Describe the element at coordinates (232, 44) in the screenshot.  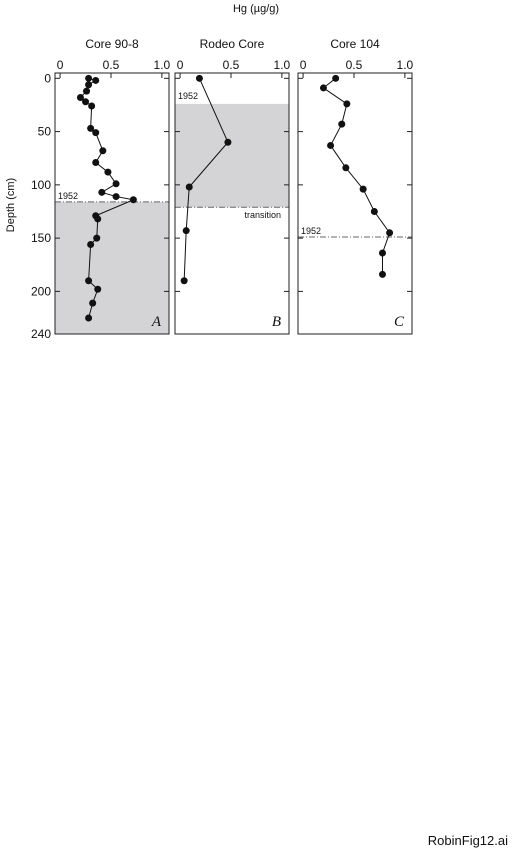
I see `panel-title: Rodeo Core` at that location.